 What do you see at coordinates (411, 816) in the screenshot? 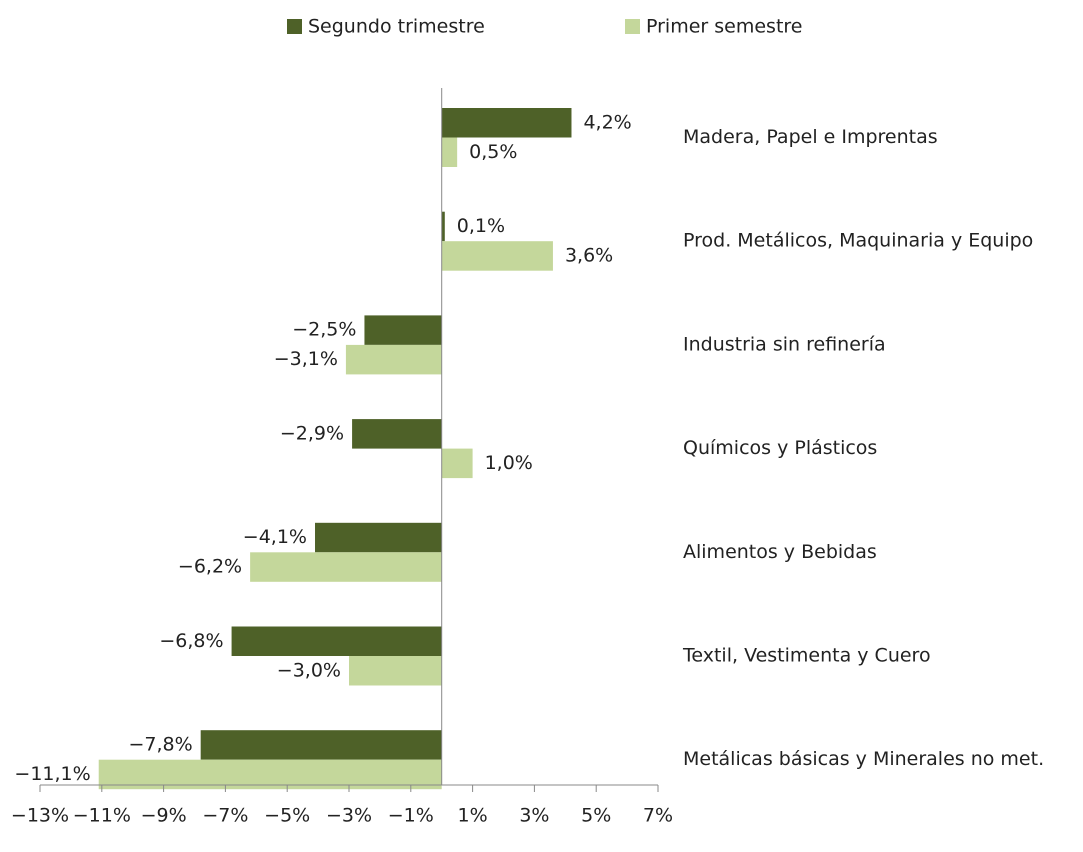
I see `x-tick-label: −1%` at bounding box center [411, 816].